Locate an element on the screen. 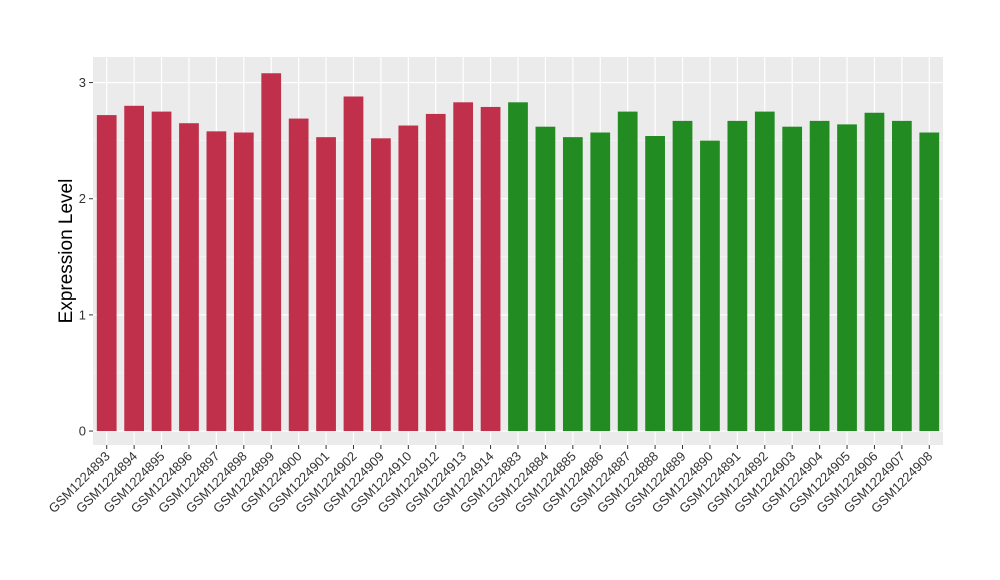 Image resolution: width=1000 pixels, height=580 pixels. bar-GSM1224903 is located at coordinates (792, 279).